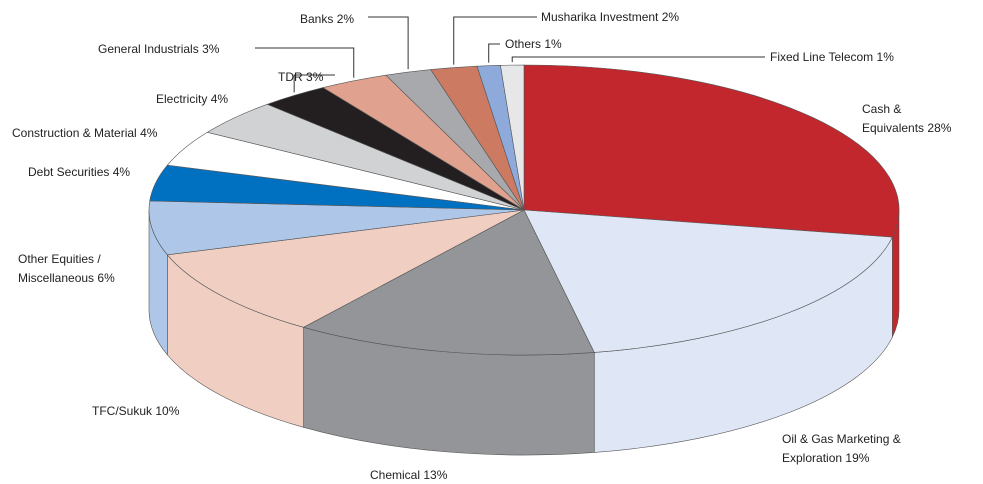  I want to click on slice-label: Oil & Gas Marketing & Exploration 19%, so click(852, 449).